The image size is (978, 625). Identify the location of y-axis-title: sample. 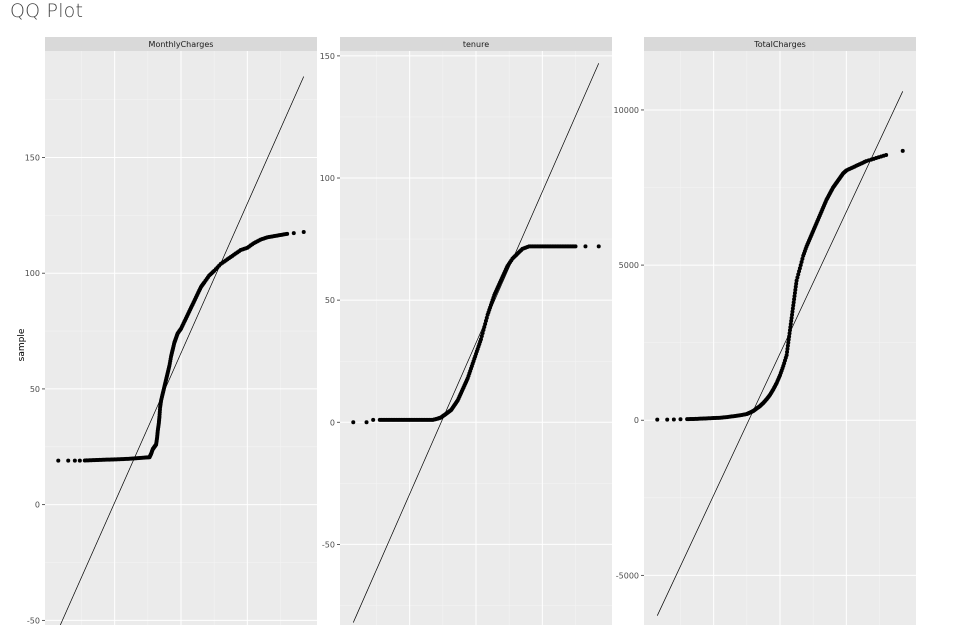
(22, 344).